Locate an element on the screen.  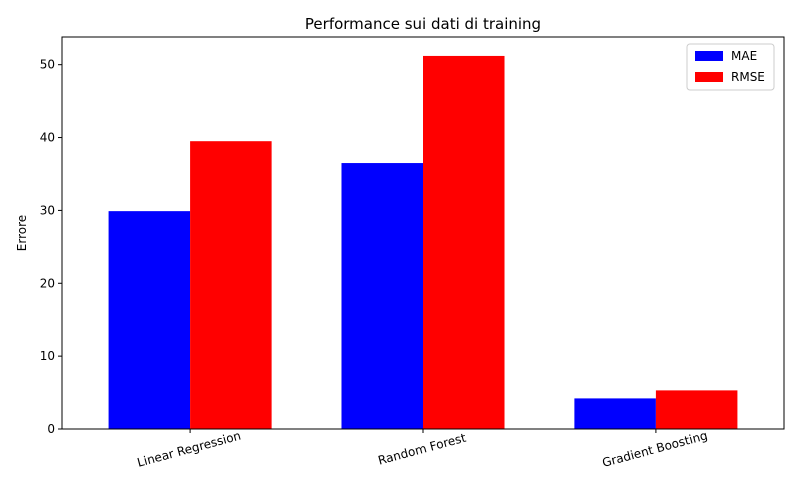
legend-label-rmse: RMSE is located at coordinates (748, 77).